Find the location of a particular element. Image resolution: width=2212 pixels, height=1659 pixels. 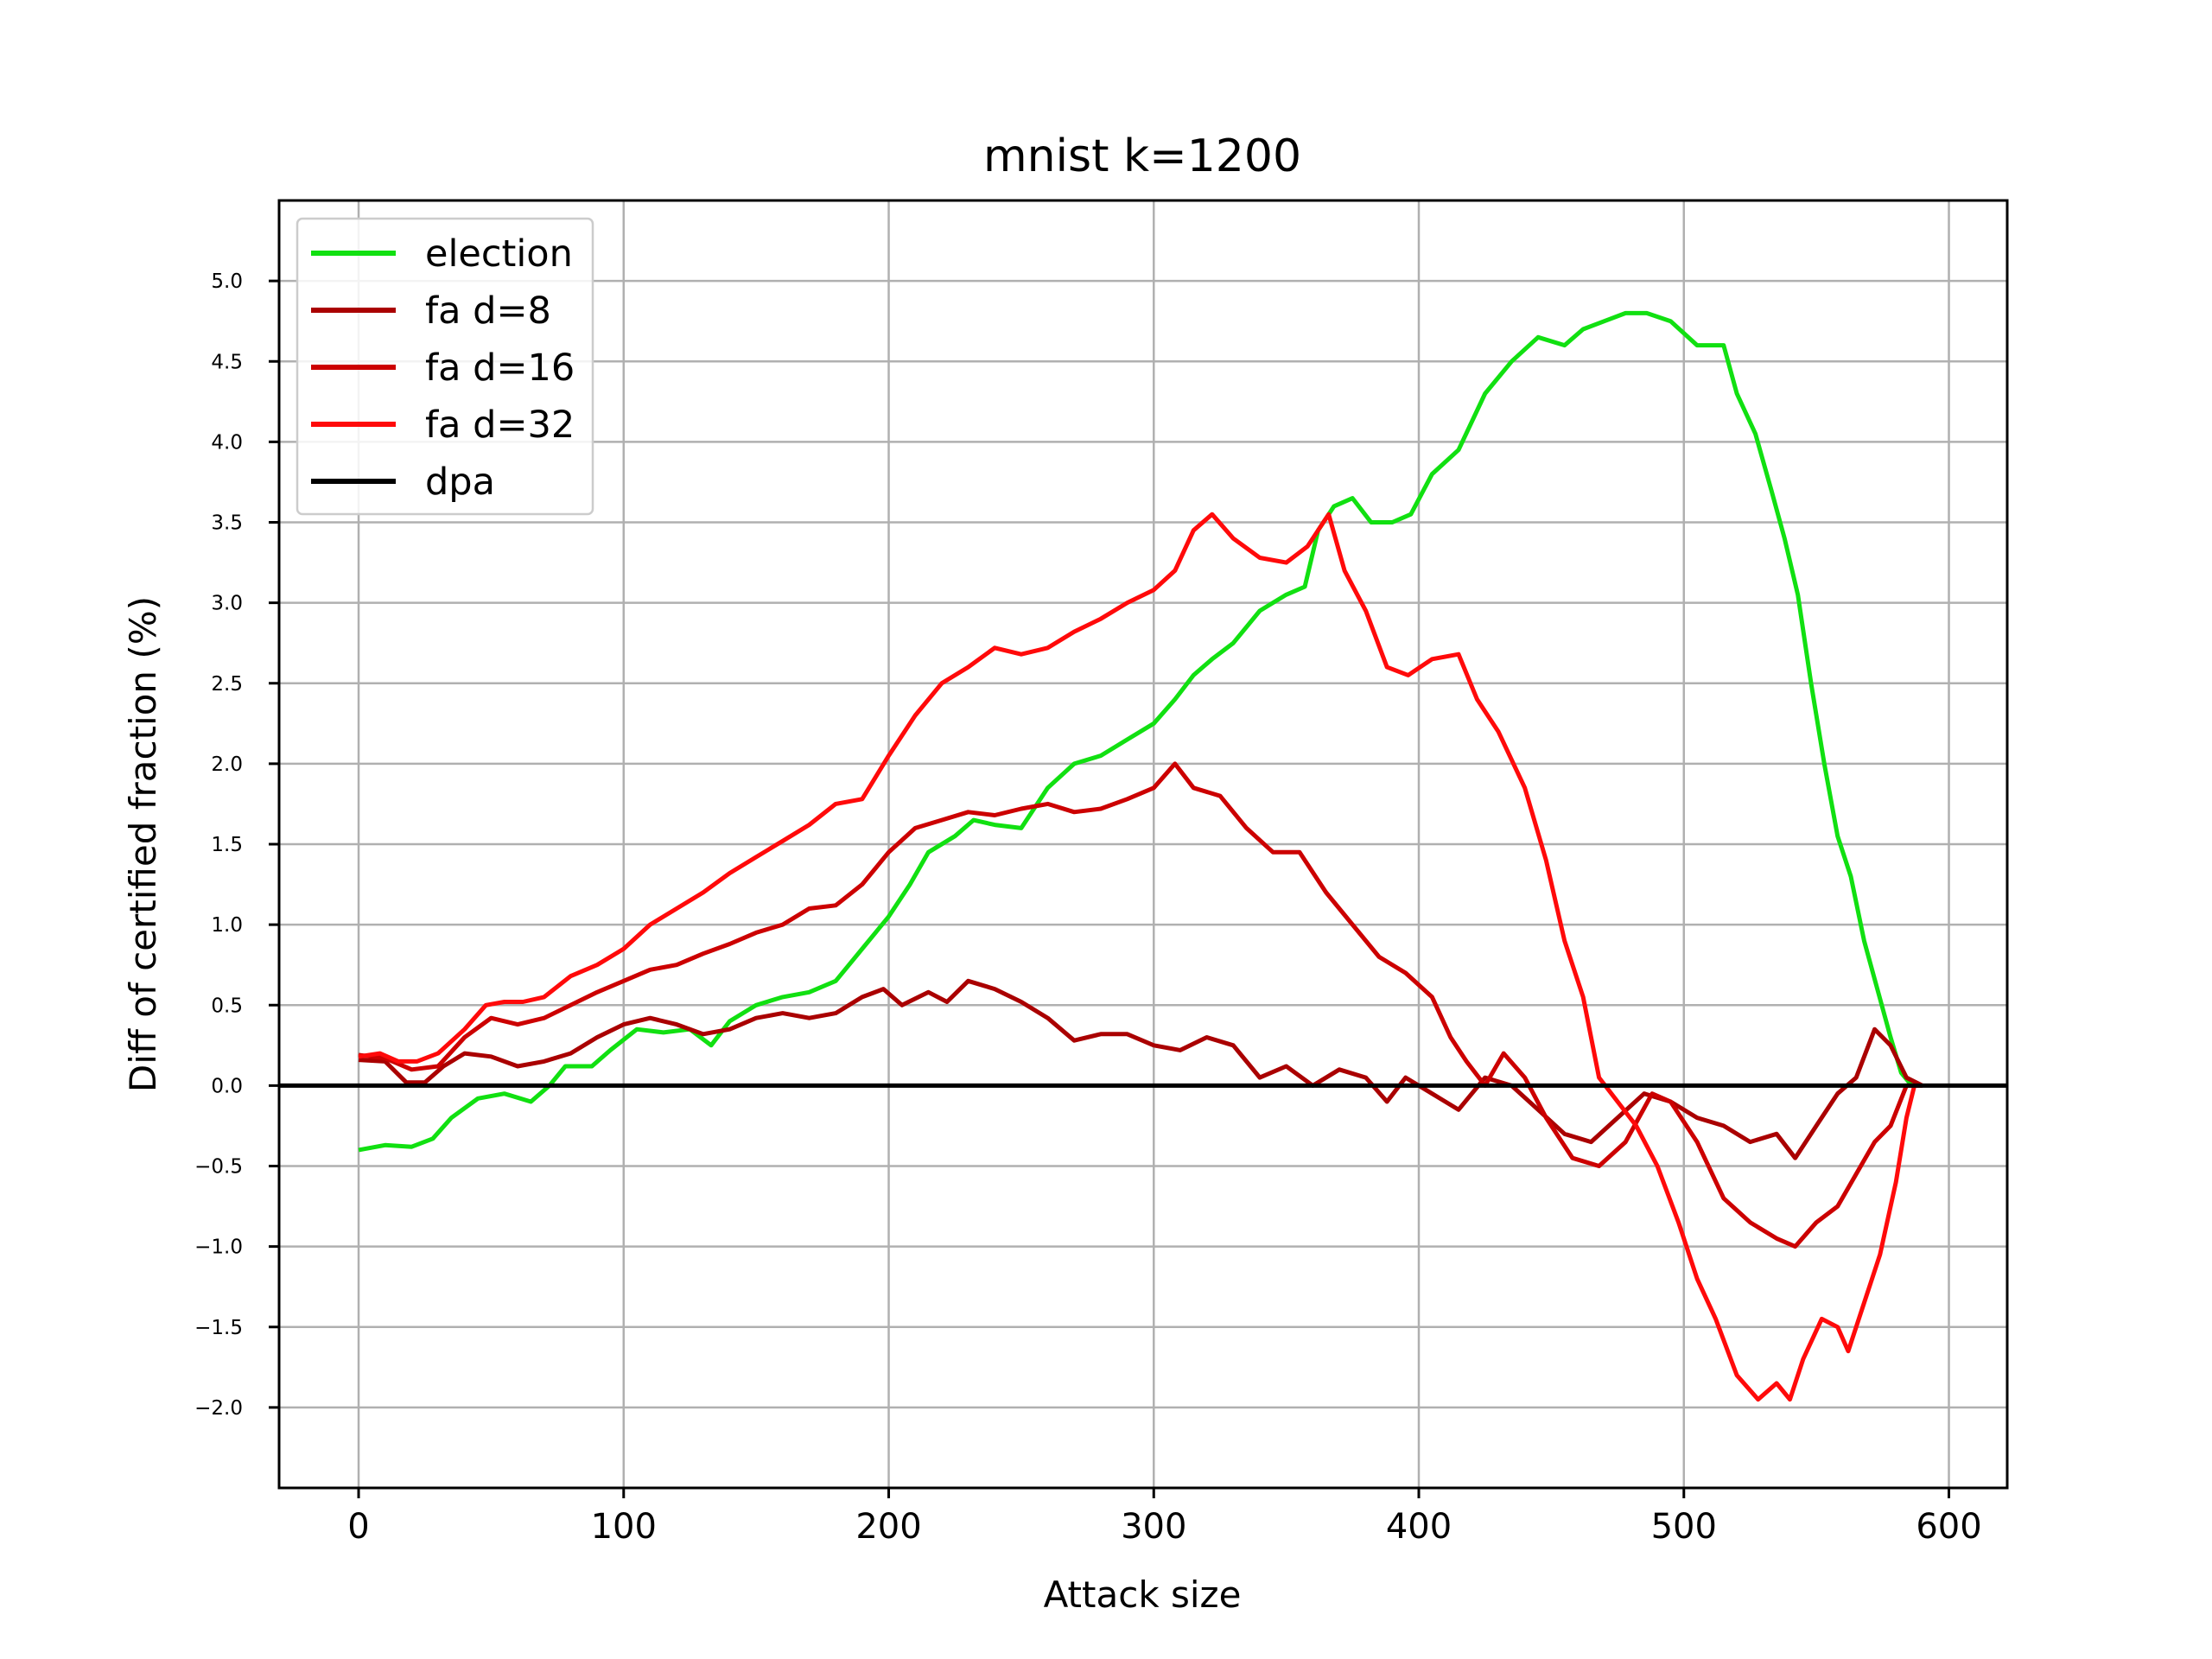

y-tick-label: 0.0 is located at coordinates (227, 1086).